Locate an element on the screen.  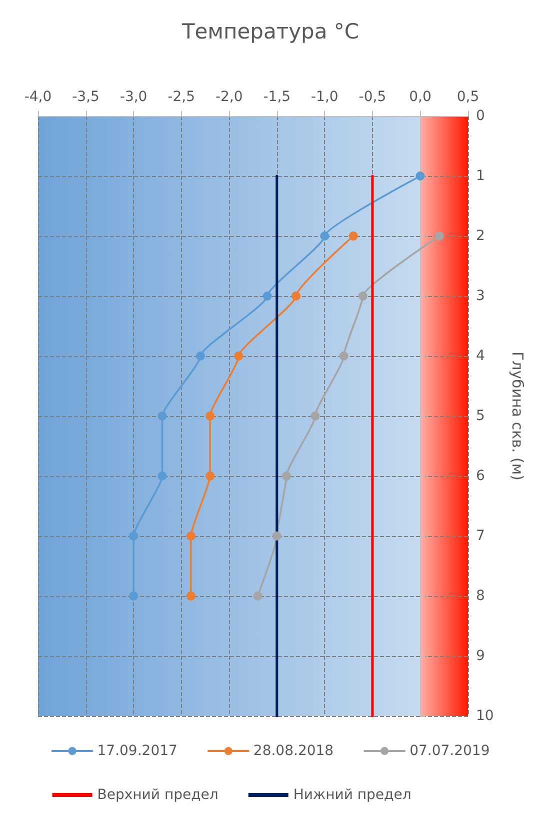
y-tick-label: 4 is located at coordinates (480, 356).